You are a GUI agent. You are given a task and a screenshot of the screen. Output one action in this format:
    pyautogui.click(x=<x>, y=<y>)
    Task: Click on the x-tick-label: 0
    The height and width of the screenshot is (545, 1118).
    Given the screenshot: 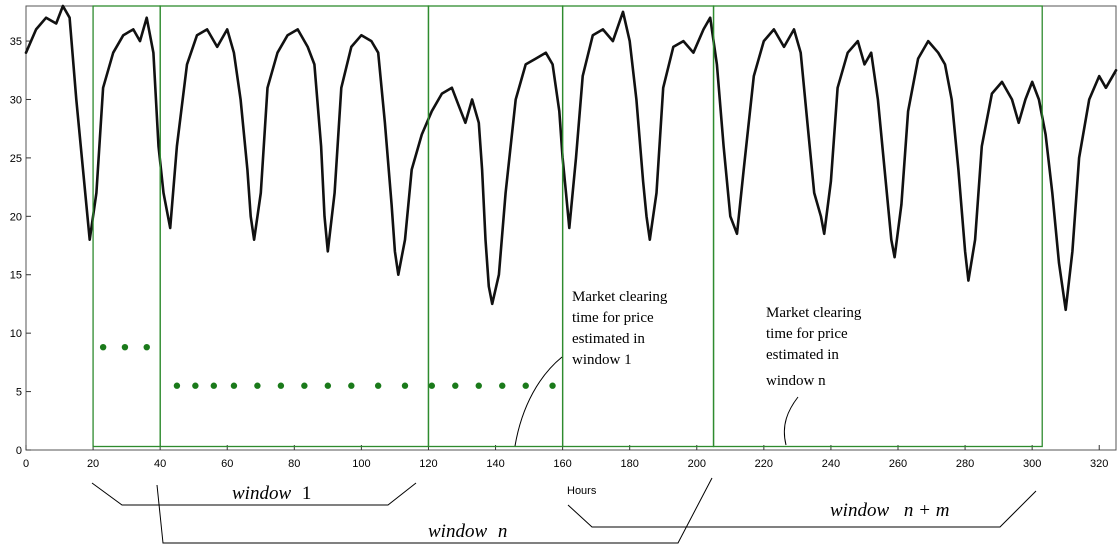 What is the action you would take?
    pyautogui.click(x=26, y=464)
    